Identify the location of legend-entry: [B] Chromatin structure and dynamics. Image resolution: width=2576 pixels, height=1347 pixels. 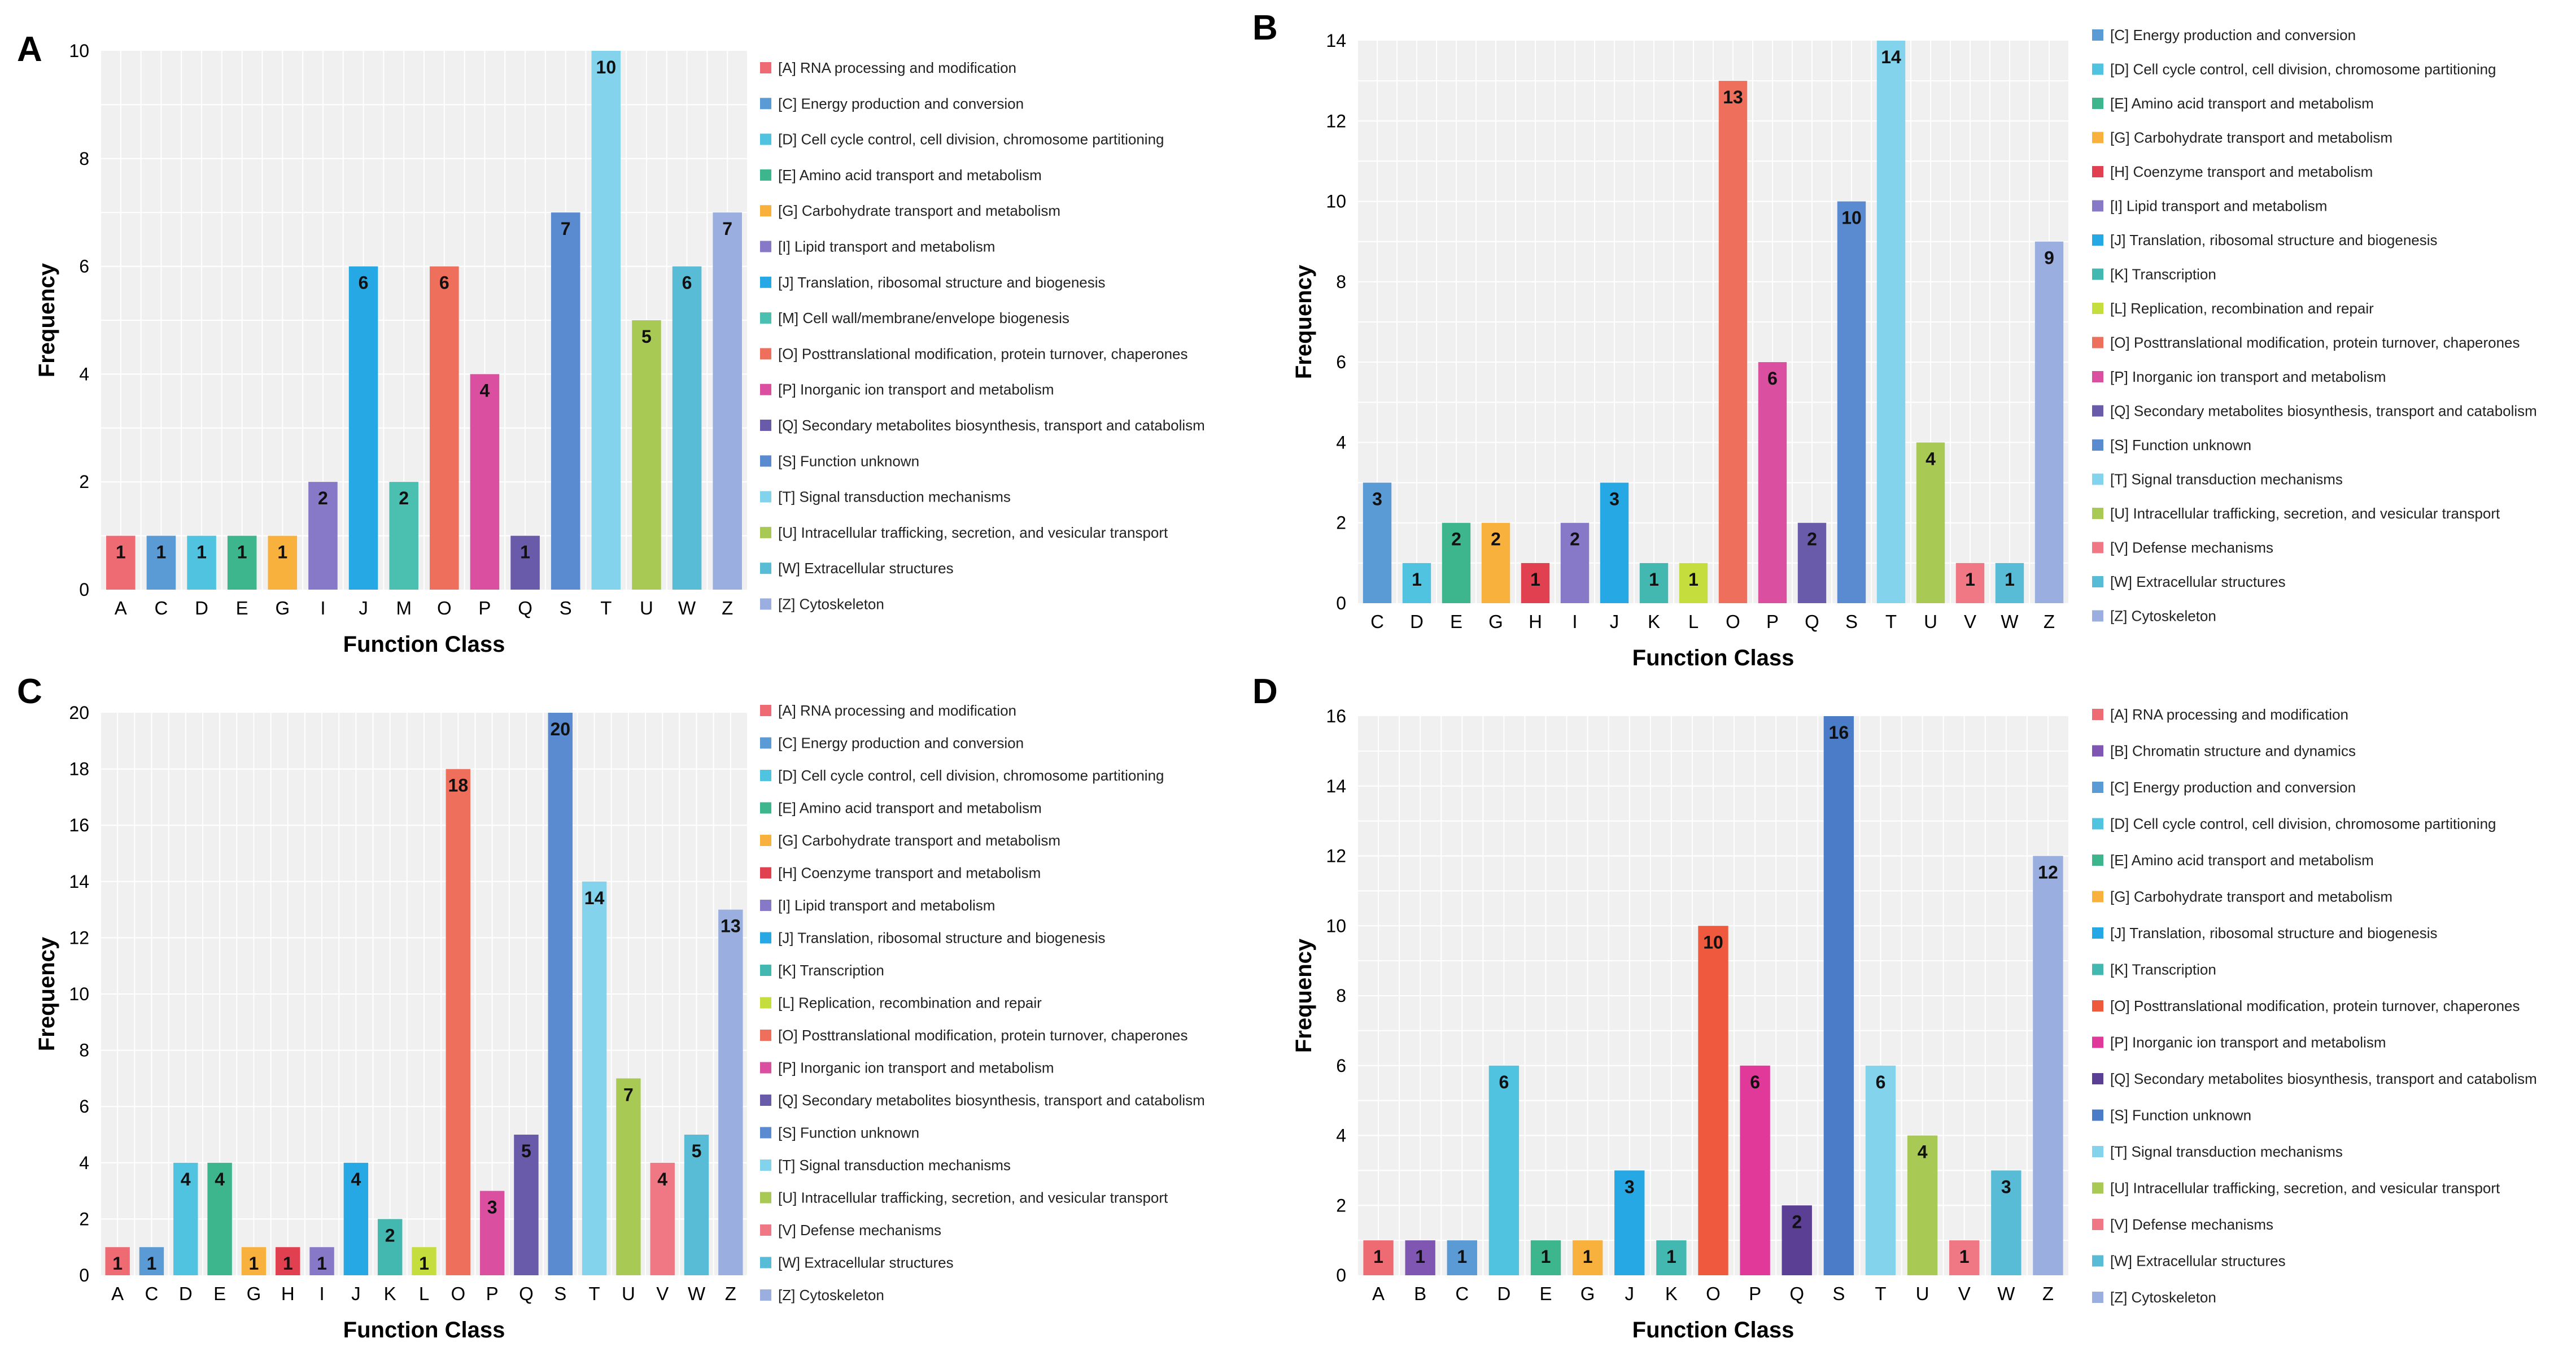
(2233, 752).